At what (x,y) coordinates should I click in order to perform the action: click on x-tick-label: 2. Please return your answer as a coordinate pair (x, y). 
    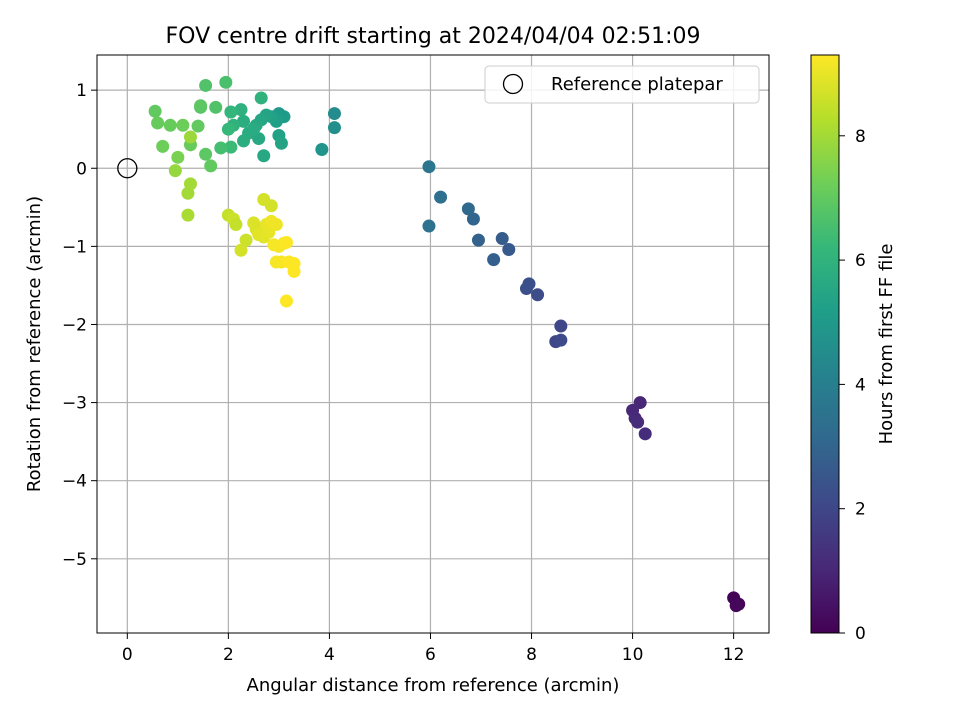
    Looking at the image, I should click on (228, 655).